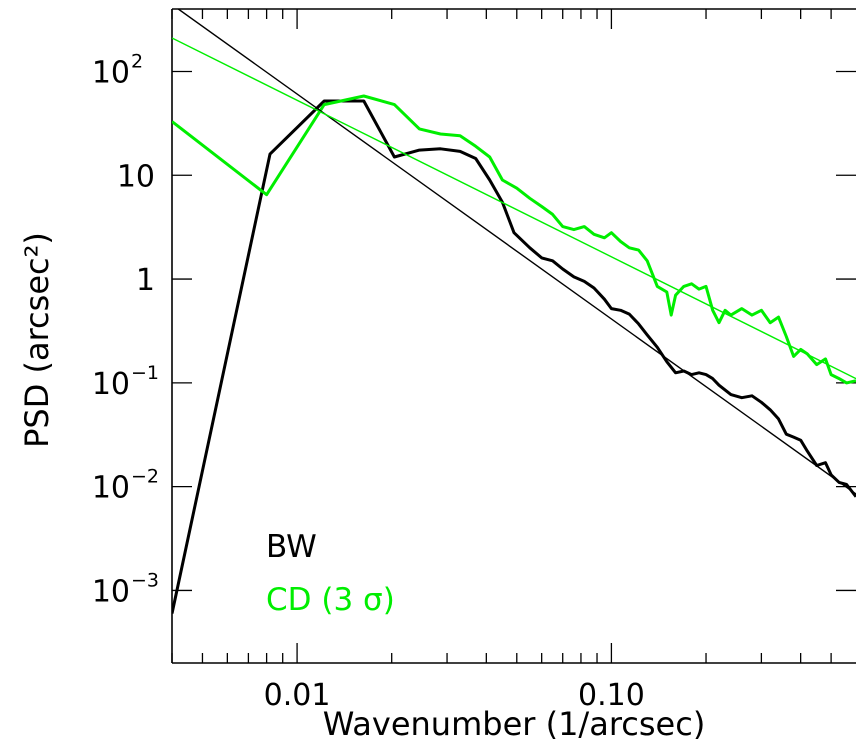 Image resolution: width=856 pixels, height=747 pixels. I want to click on y-tick-exponent: 2, so click(137, 61).